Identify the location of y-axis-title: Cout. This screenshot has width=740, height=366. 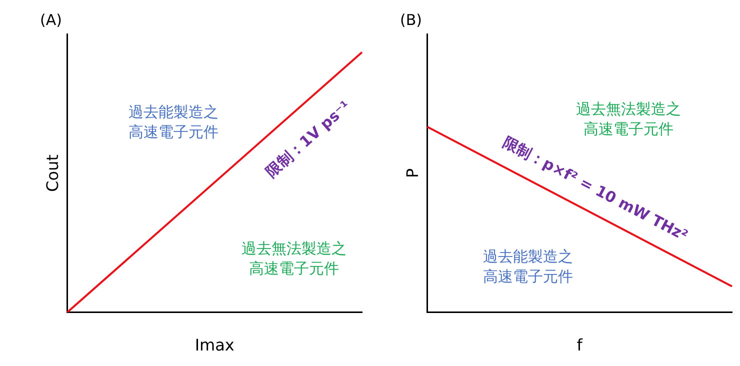
(52, 173).